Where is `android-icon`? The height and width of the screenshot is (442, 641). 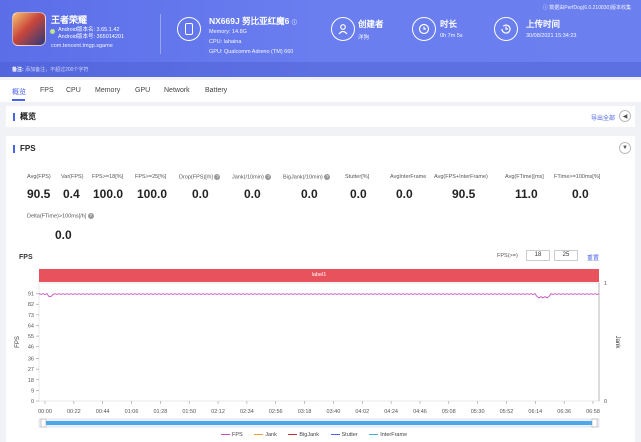
android-icon is located at coordinates (52, 31).